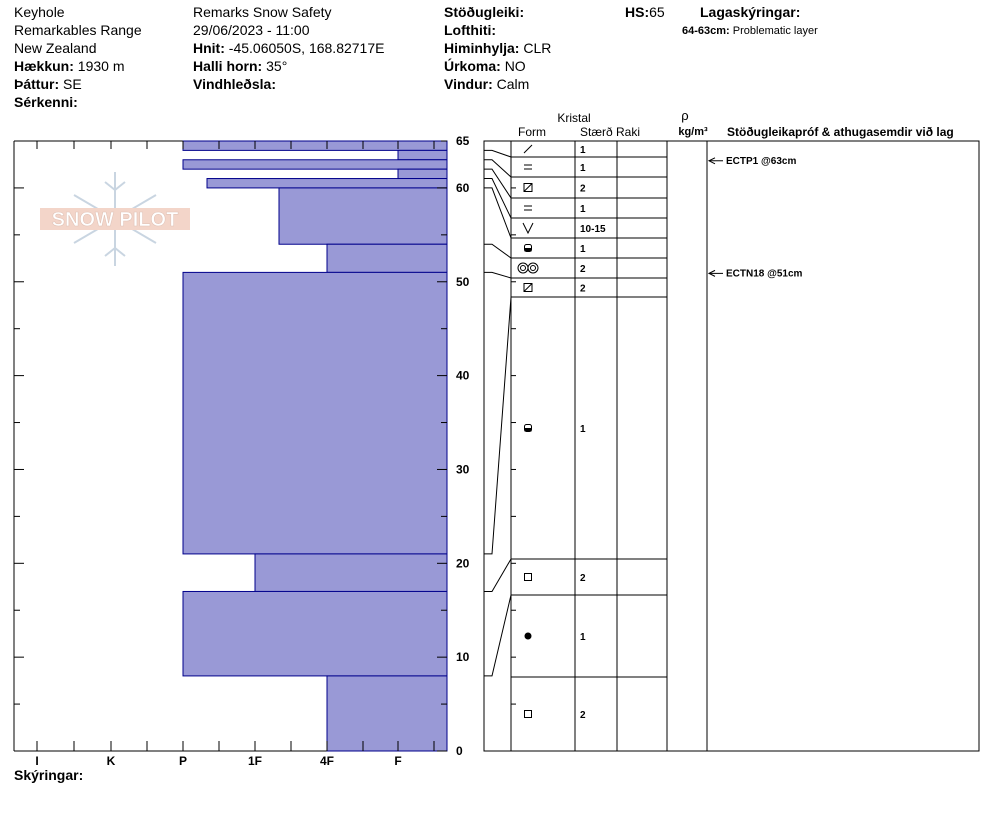  What do you see at coordinates (532, 132) in the screenshot?
I see `header-form: Form` at bounding box center [532, 132].